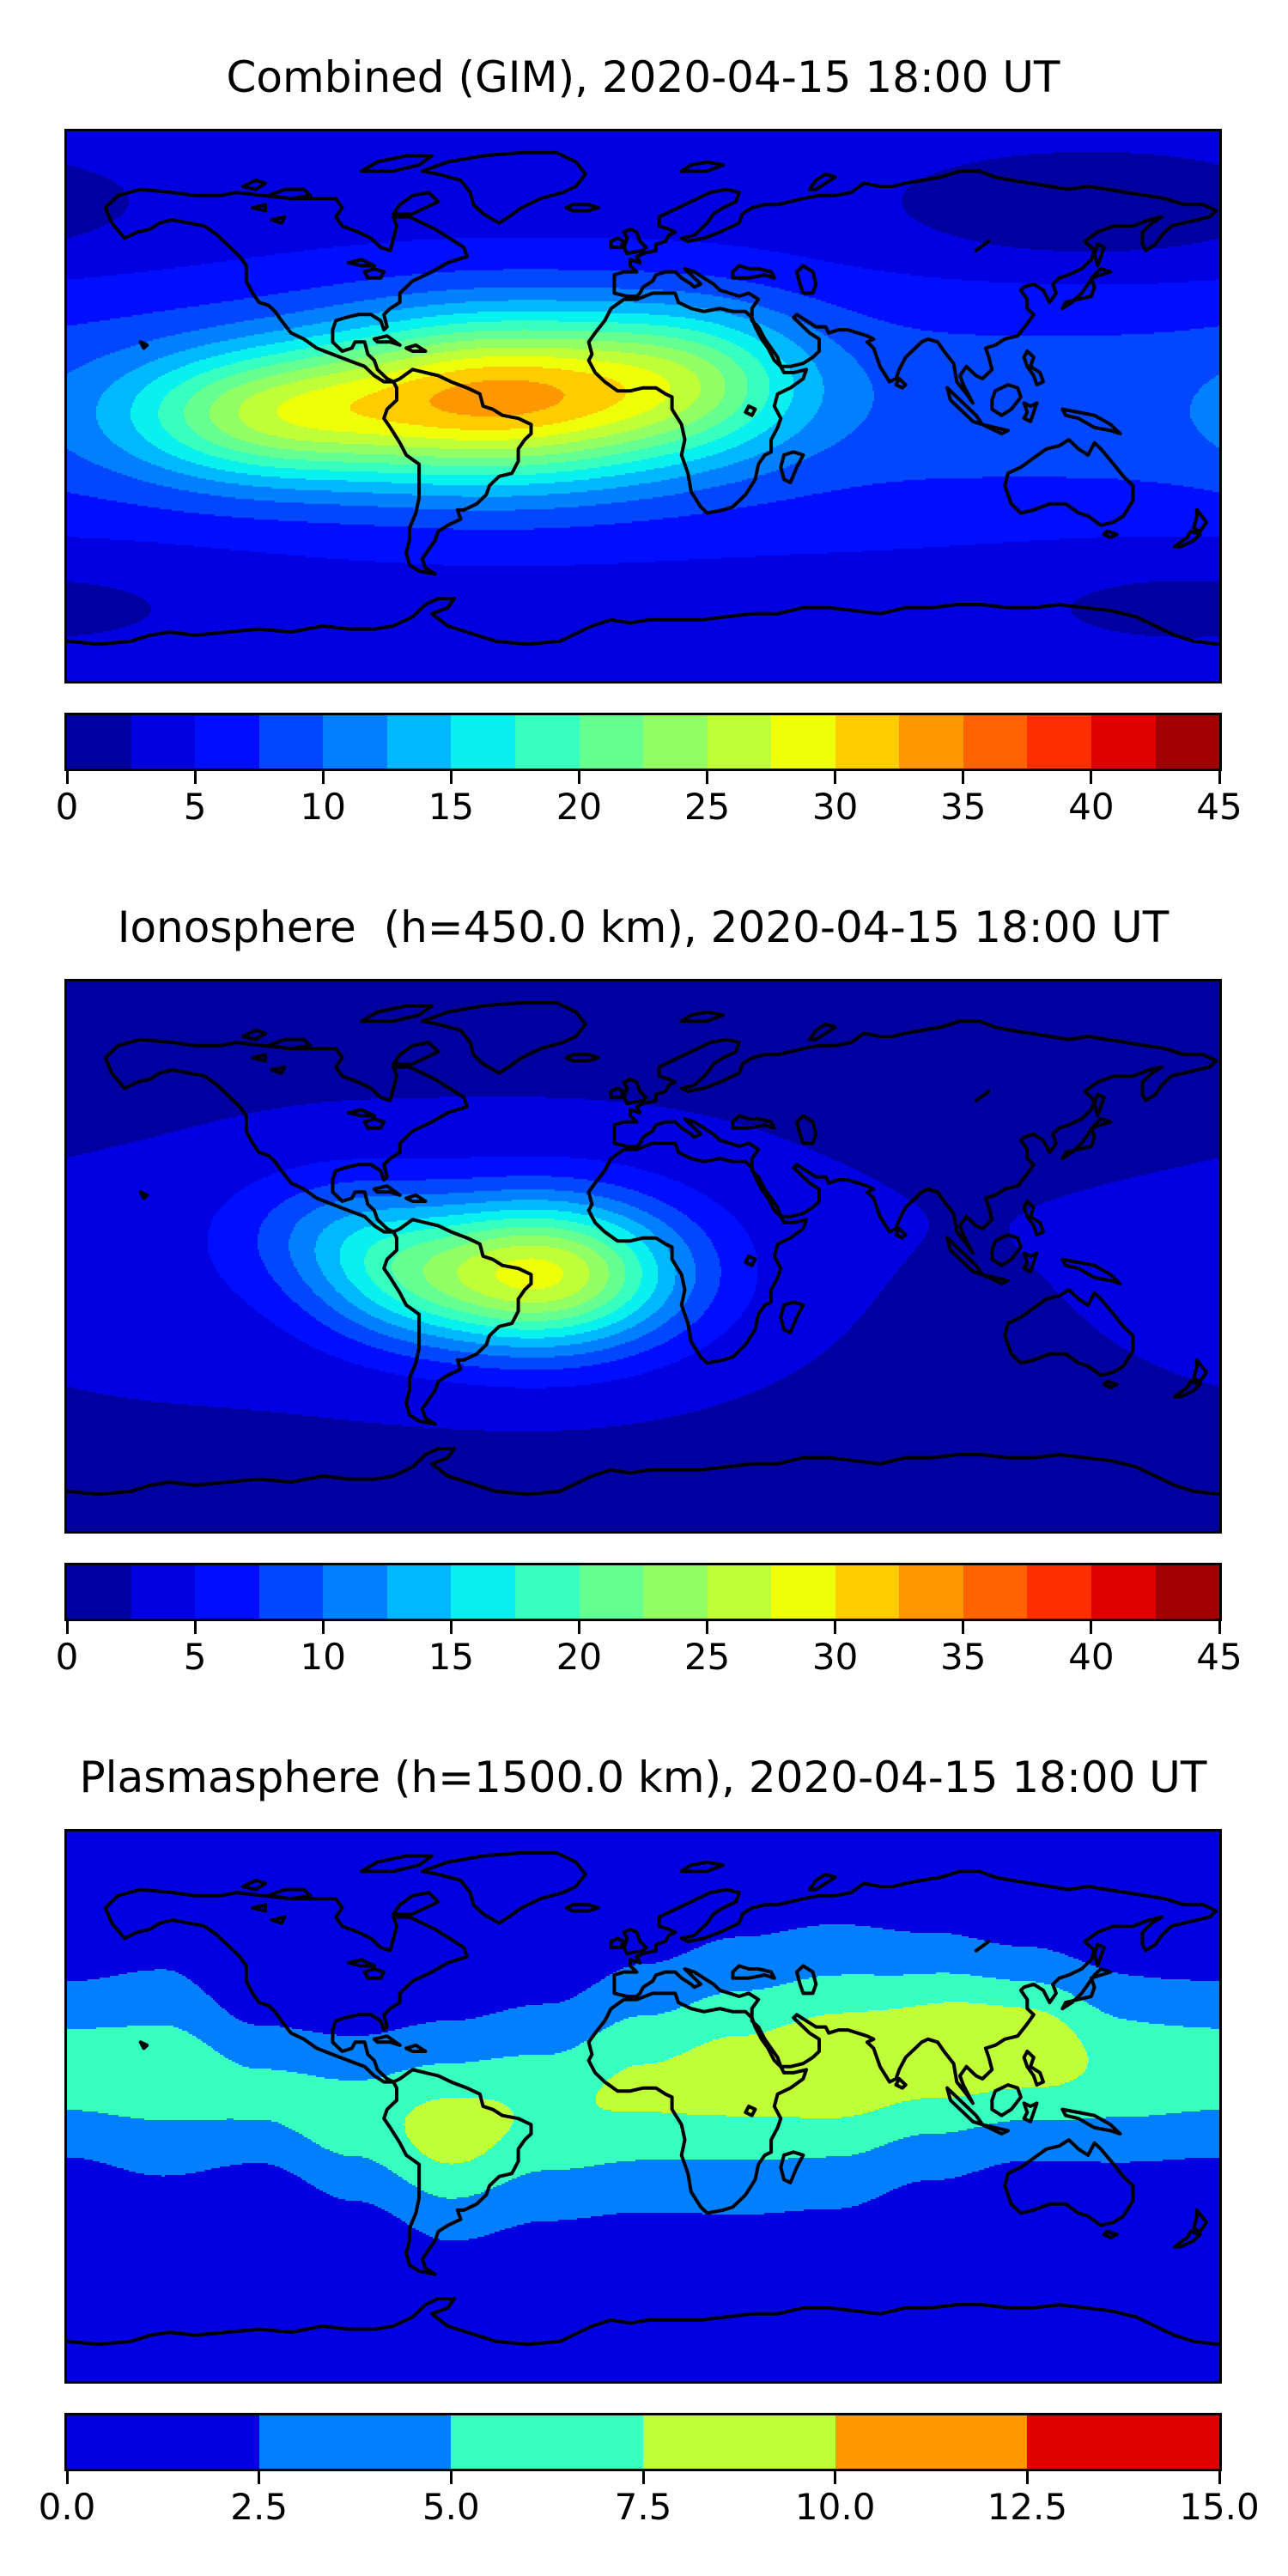 The height and width of the screenshot is (2576, 1288). What do you see at coordinates (579, 1657) in the screenshot?
I see `colorbar-tick-label: 20` at bounding box center [579, 1657].